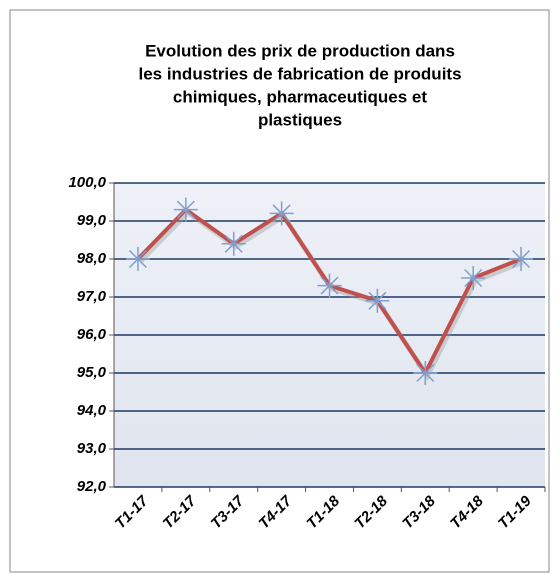 This screenshot has height=574, width=560. What do you see at coordinates (87, 182) in the screenshot?
I see `y-tick-label: 100,0` at bounding box center [87, 182].